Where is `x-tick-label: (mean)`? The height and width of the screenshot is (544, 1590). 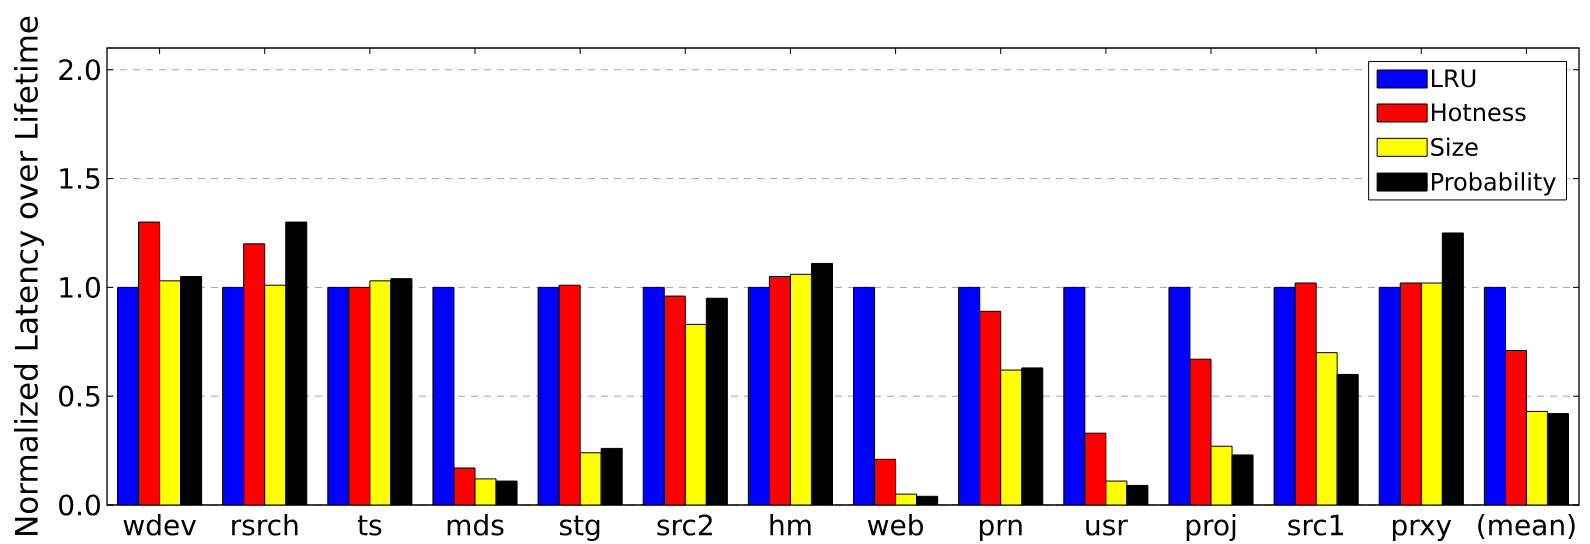 x-tick-label: (mean) is located at coordinates (1526, 526).